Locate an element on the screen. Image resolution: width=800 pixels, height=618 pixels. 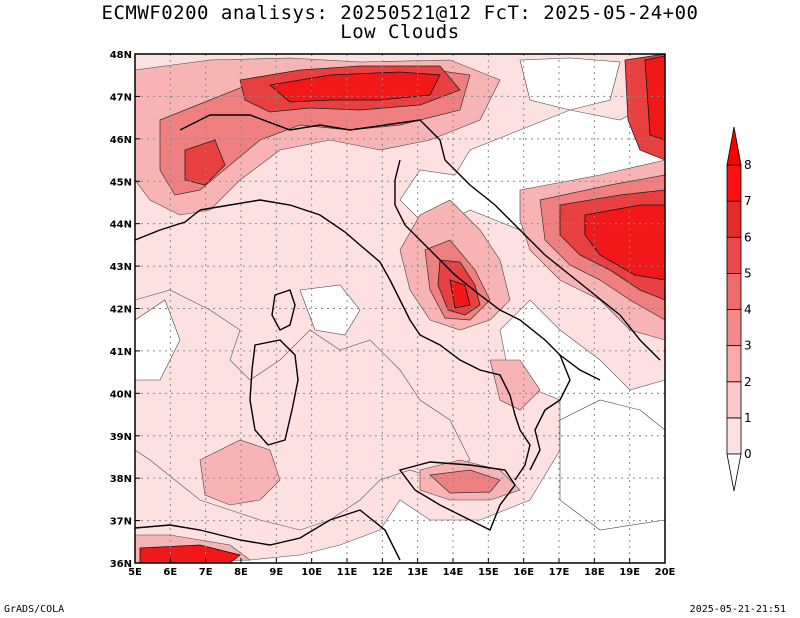
colorbar-label: 3 is located at coordinates (748, 346).